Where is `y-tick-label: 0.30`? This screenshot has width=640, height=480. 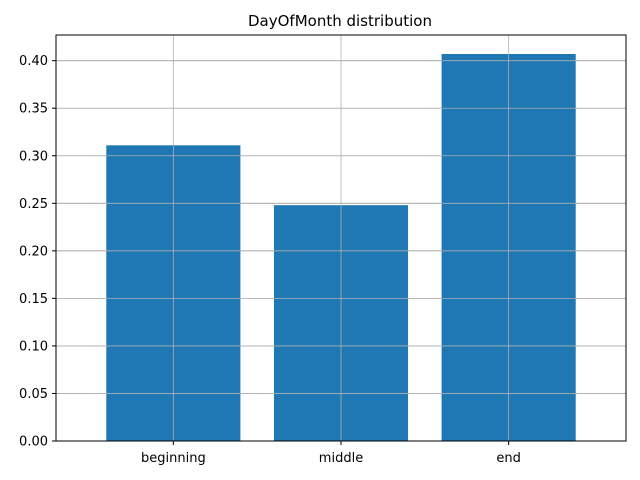 y-tick-label: 0.30 is located at coordinates (33, 156).